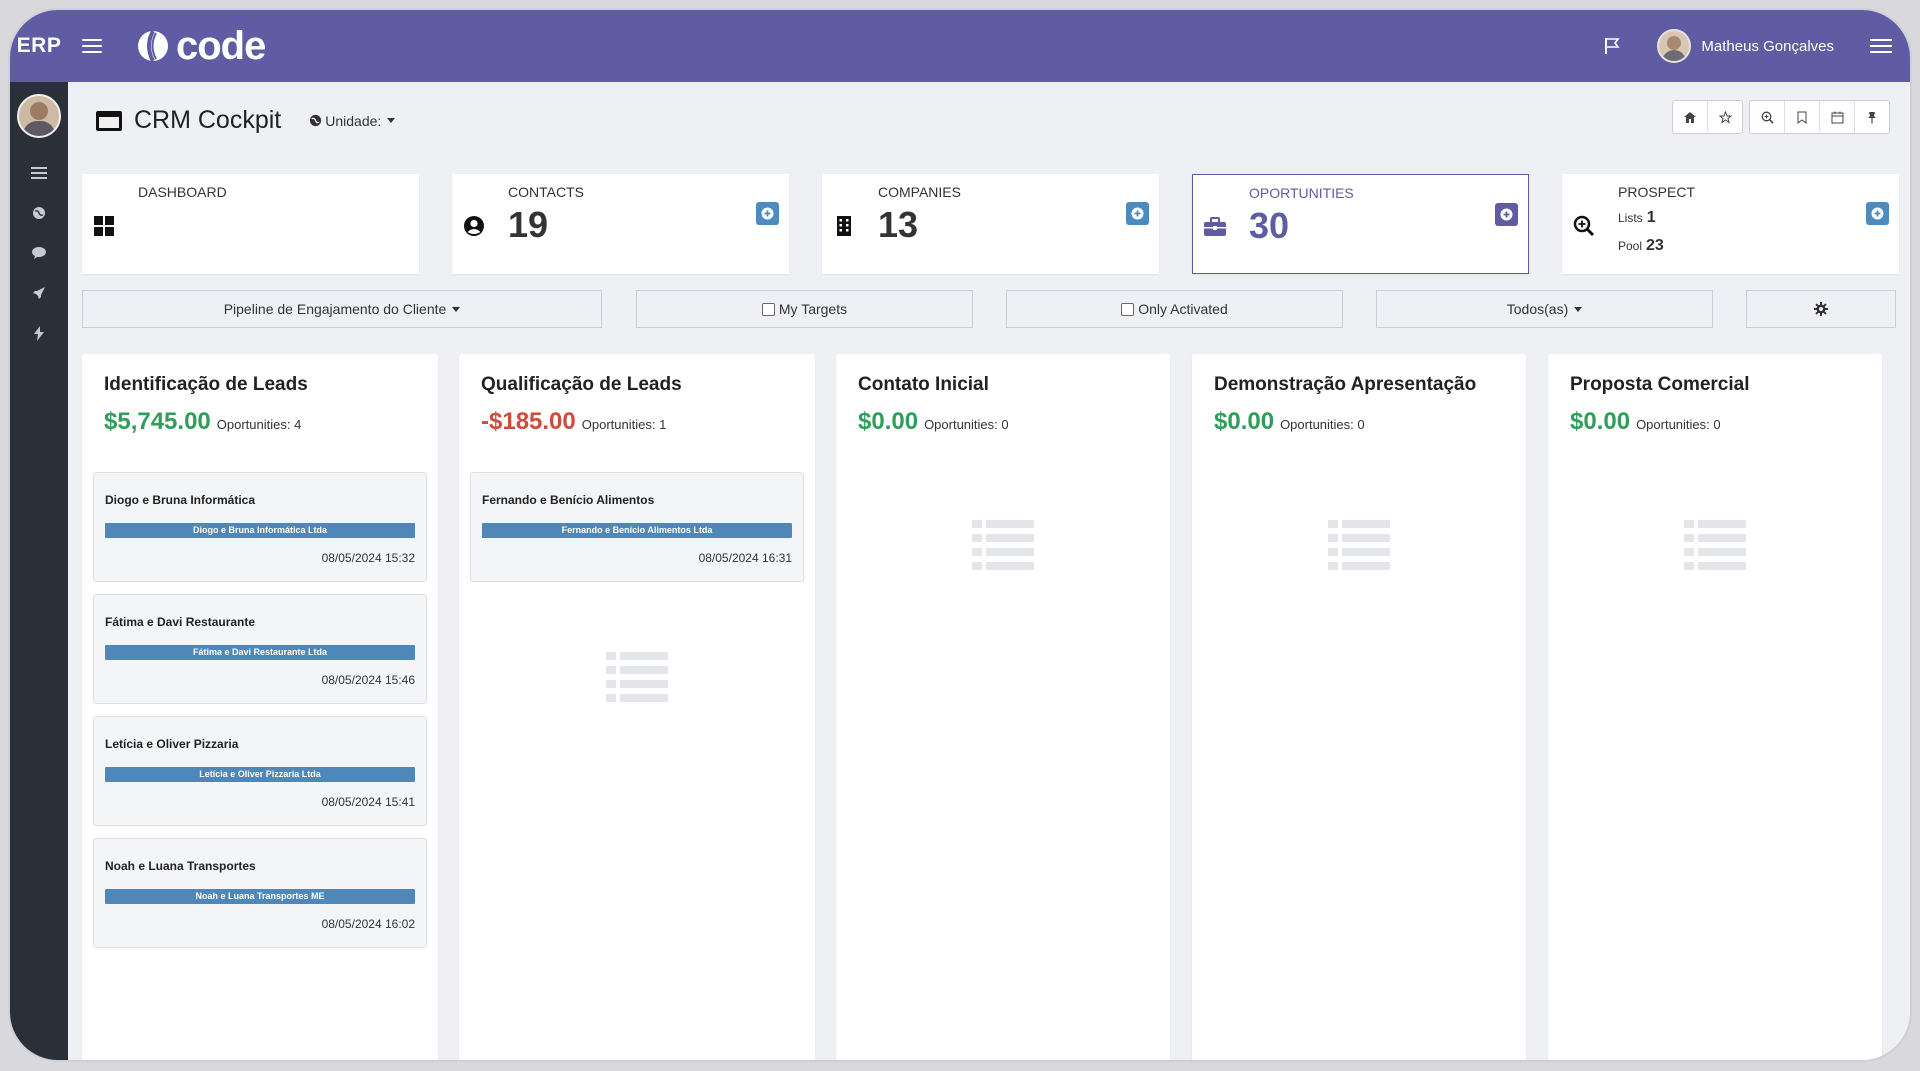  I want to click on column-opportunity-count: Oportunities: 0, so click(966, 424).